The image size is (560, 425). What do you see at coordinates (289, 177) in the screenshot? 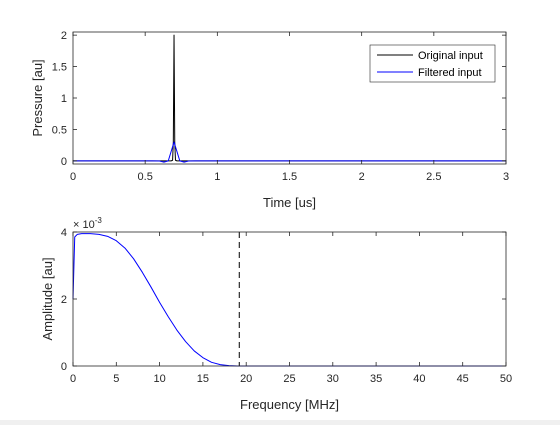
I see `x-tick-label: 1.5` at bounding box center [289, 177].